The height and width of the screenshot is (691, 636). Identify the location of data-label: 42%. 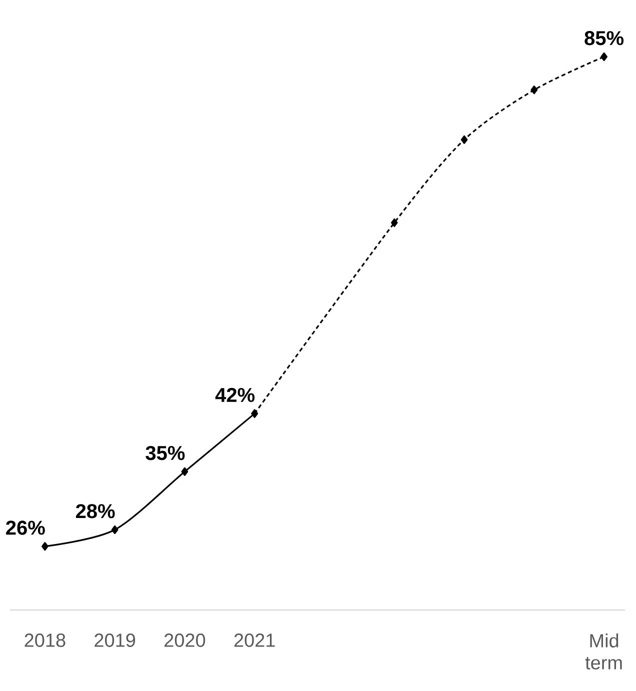
(235, 395).